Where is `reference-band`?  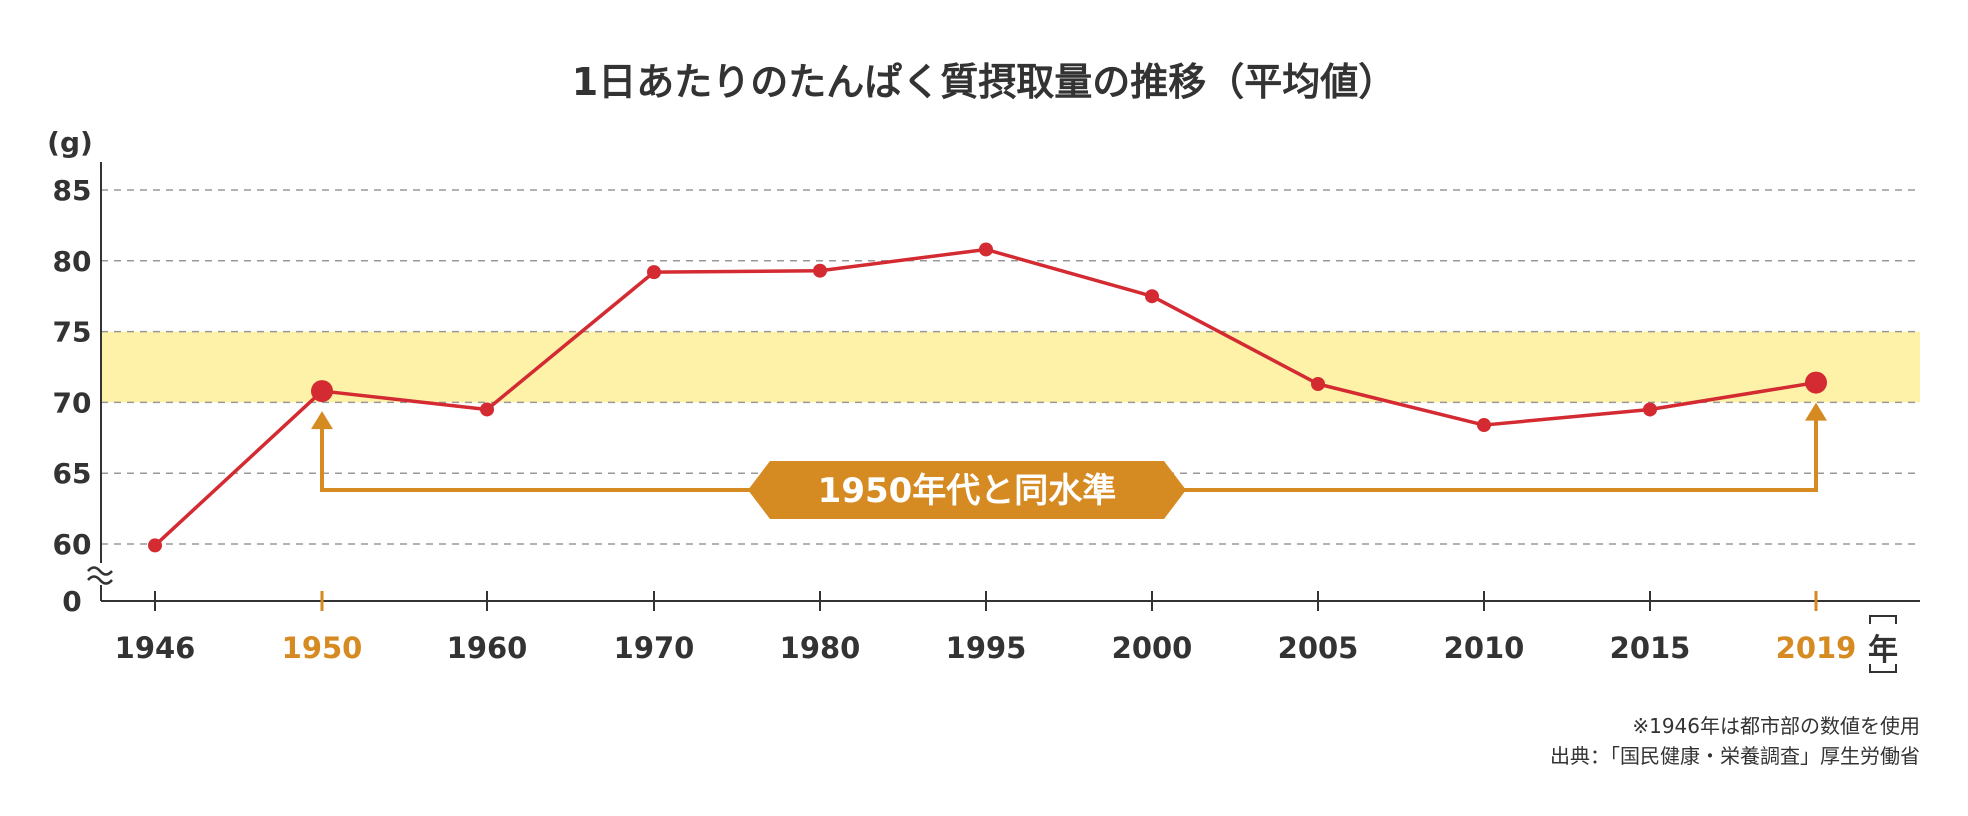 reference-band is located at coordinates (1010, 367).